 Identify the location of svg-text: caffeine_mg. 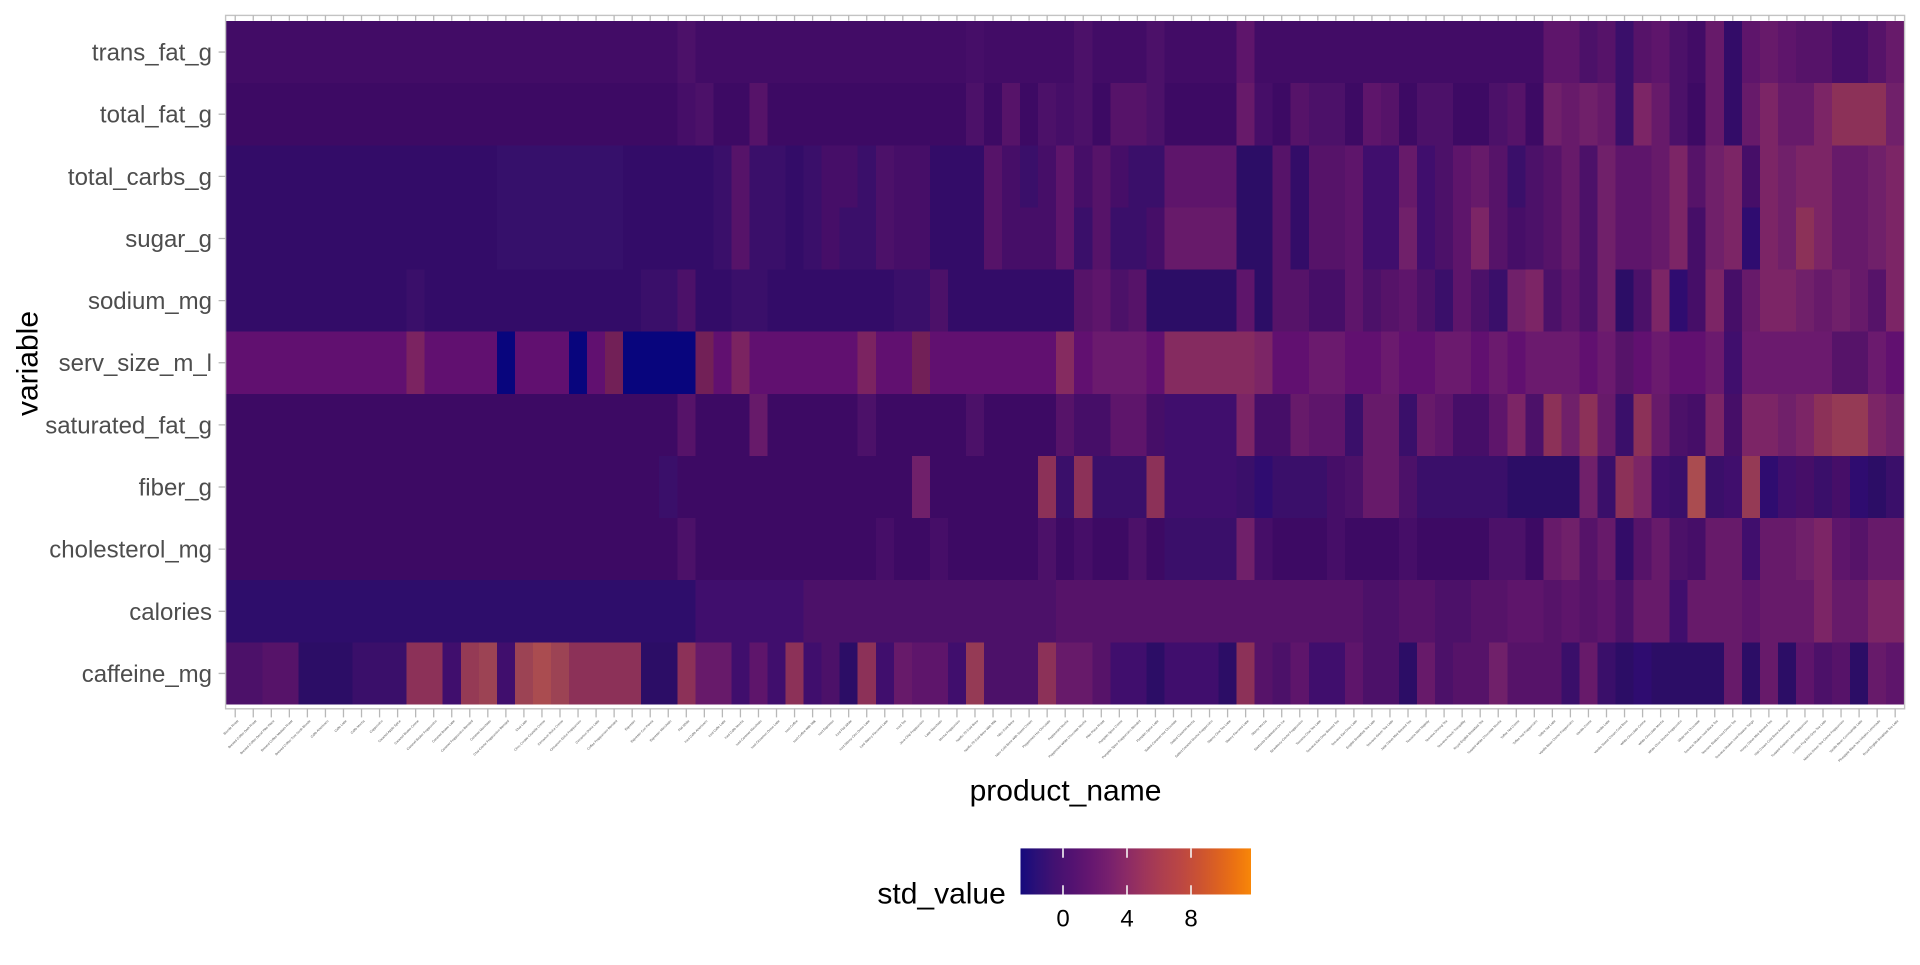
(147, 674).